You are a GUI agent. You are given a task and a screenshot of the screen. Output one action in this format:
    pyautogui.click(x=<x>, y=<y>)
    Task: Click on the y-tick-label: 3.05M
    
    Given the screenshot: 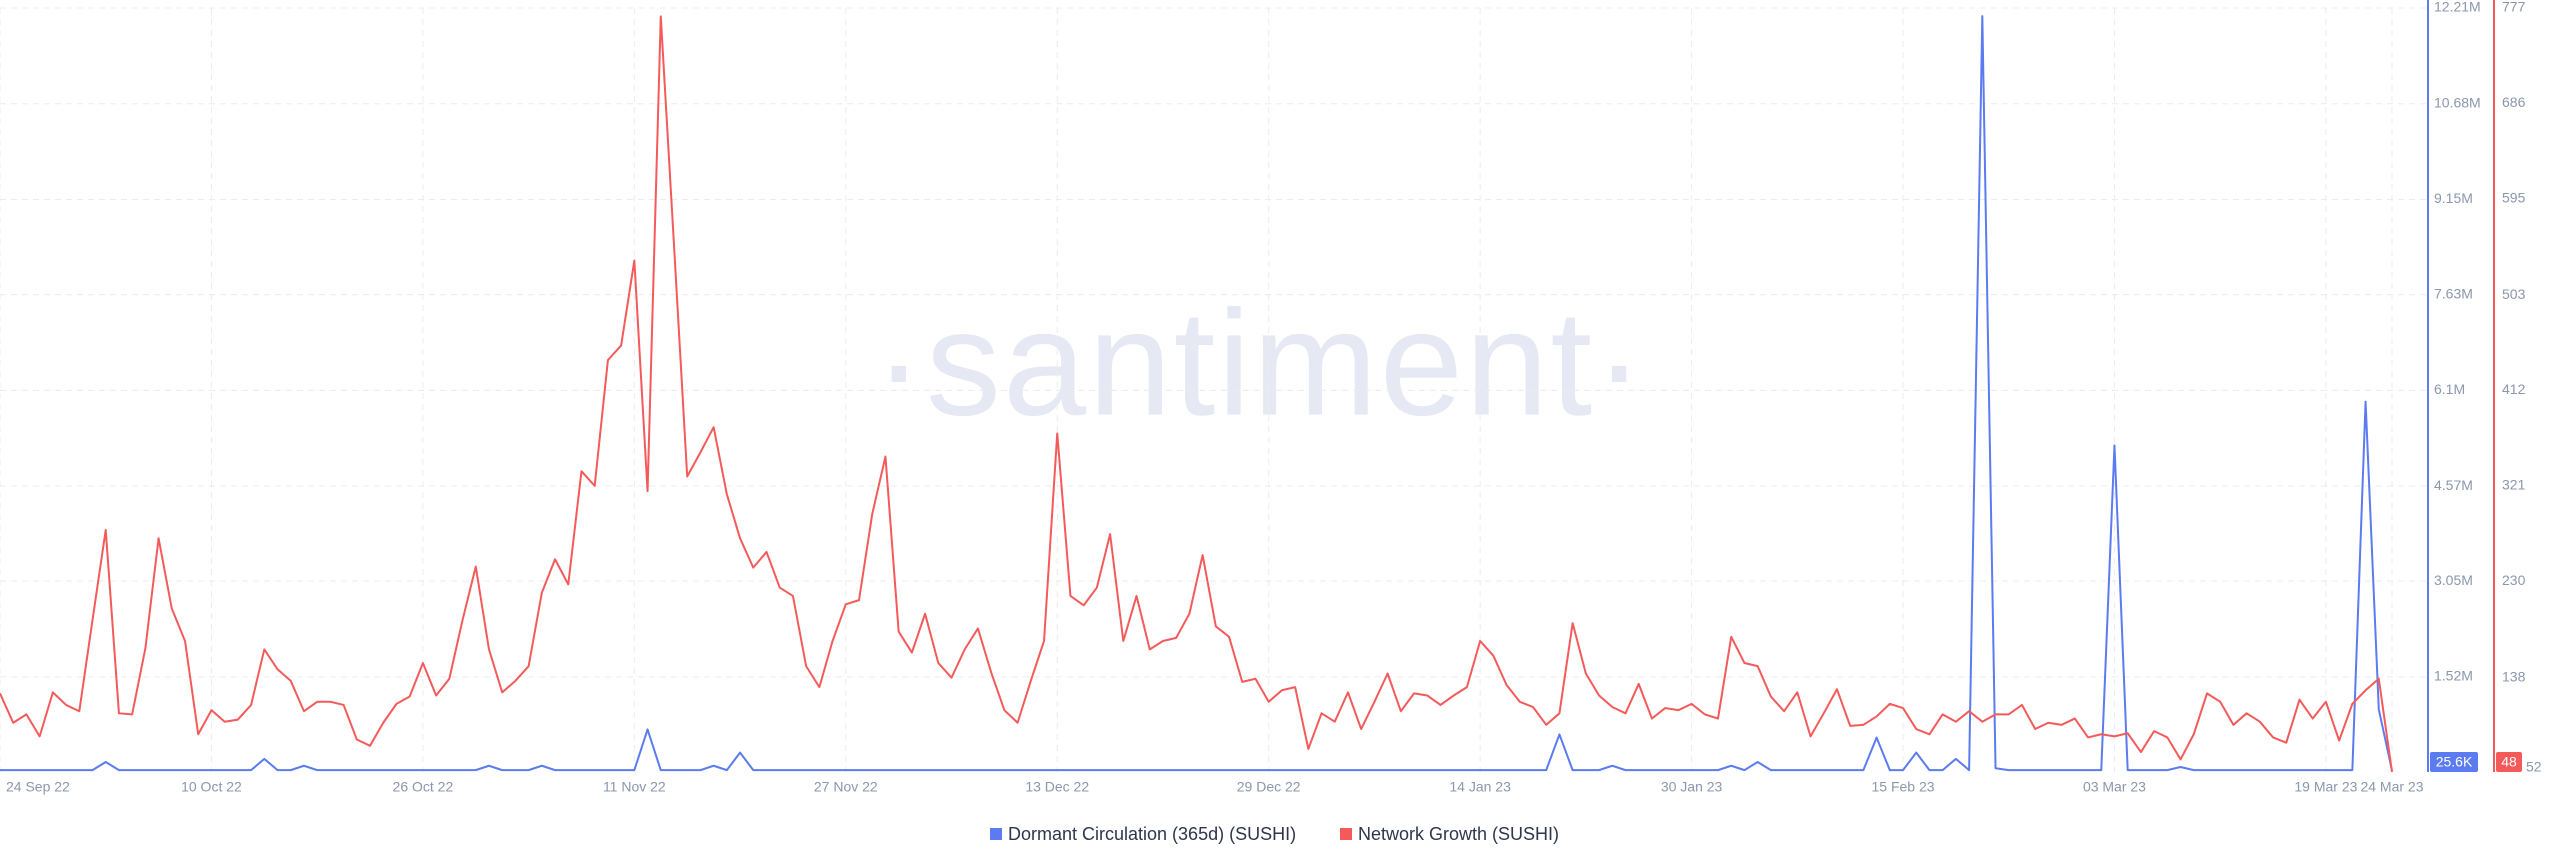 What is the action you would take?
    pyautogui.click(x=2453, y=580)
    